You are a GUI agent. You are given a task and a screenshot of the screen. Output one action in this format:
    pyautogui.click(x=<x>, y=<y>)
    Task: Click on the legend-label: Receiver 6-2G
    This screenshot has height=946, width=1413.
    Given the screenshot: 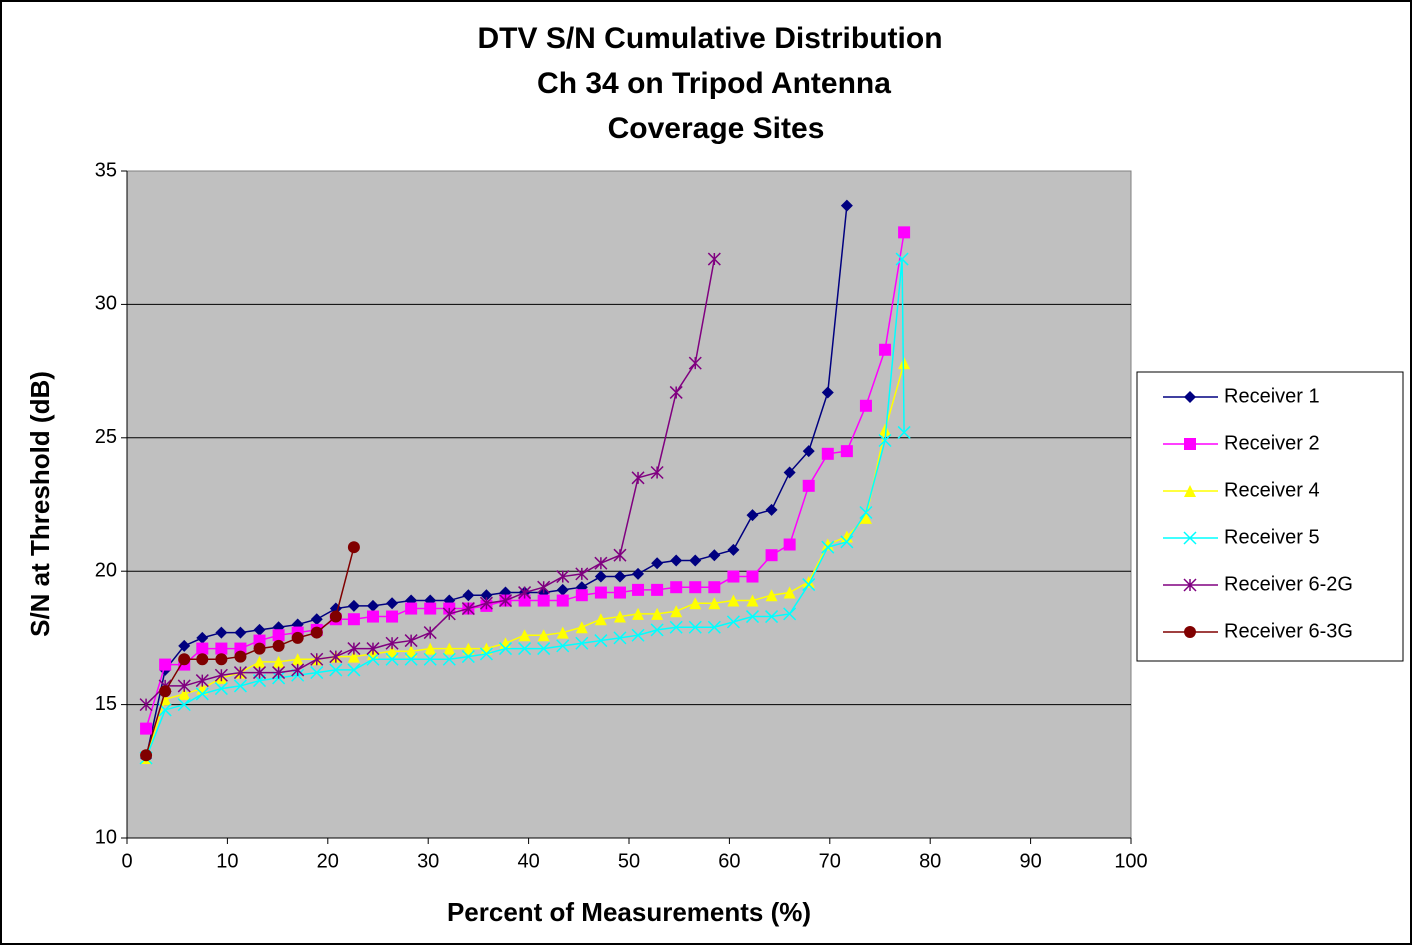 What is the action you would take?
    pyautogui.click(x=1288, y=584)
    